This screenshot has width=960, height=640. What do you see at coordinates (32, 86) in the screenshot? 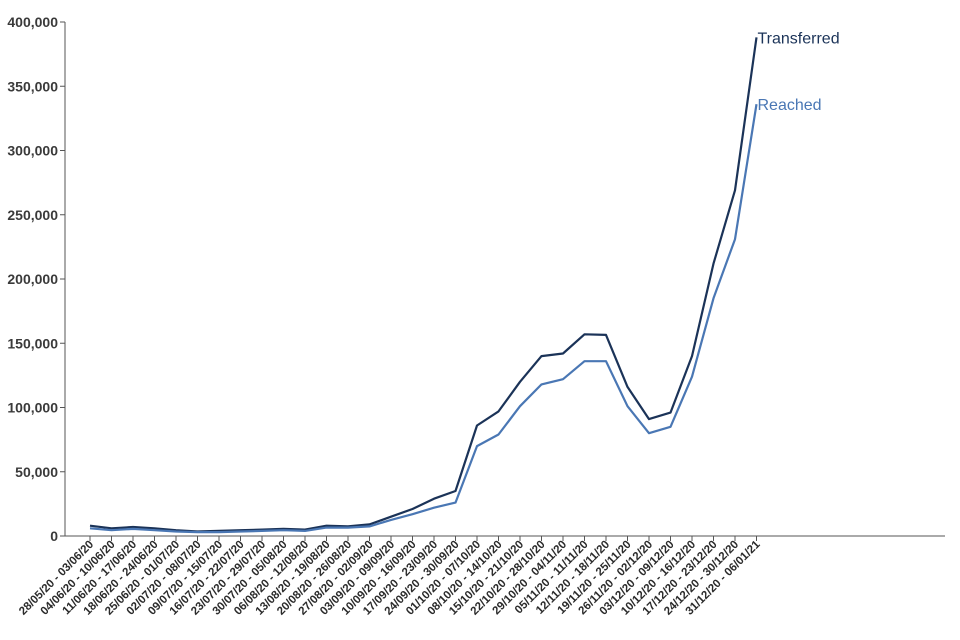
I see `y-tick-label: 350,000` at bounding box center [32, 86].